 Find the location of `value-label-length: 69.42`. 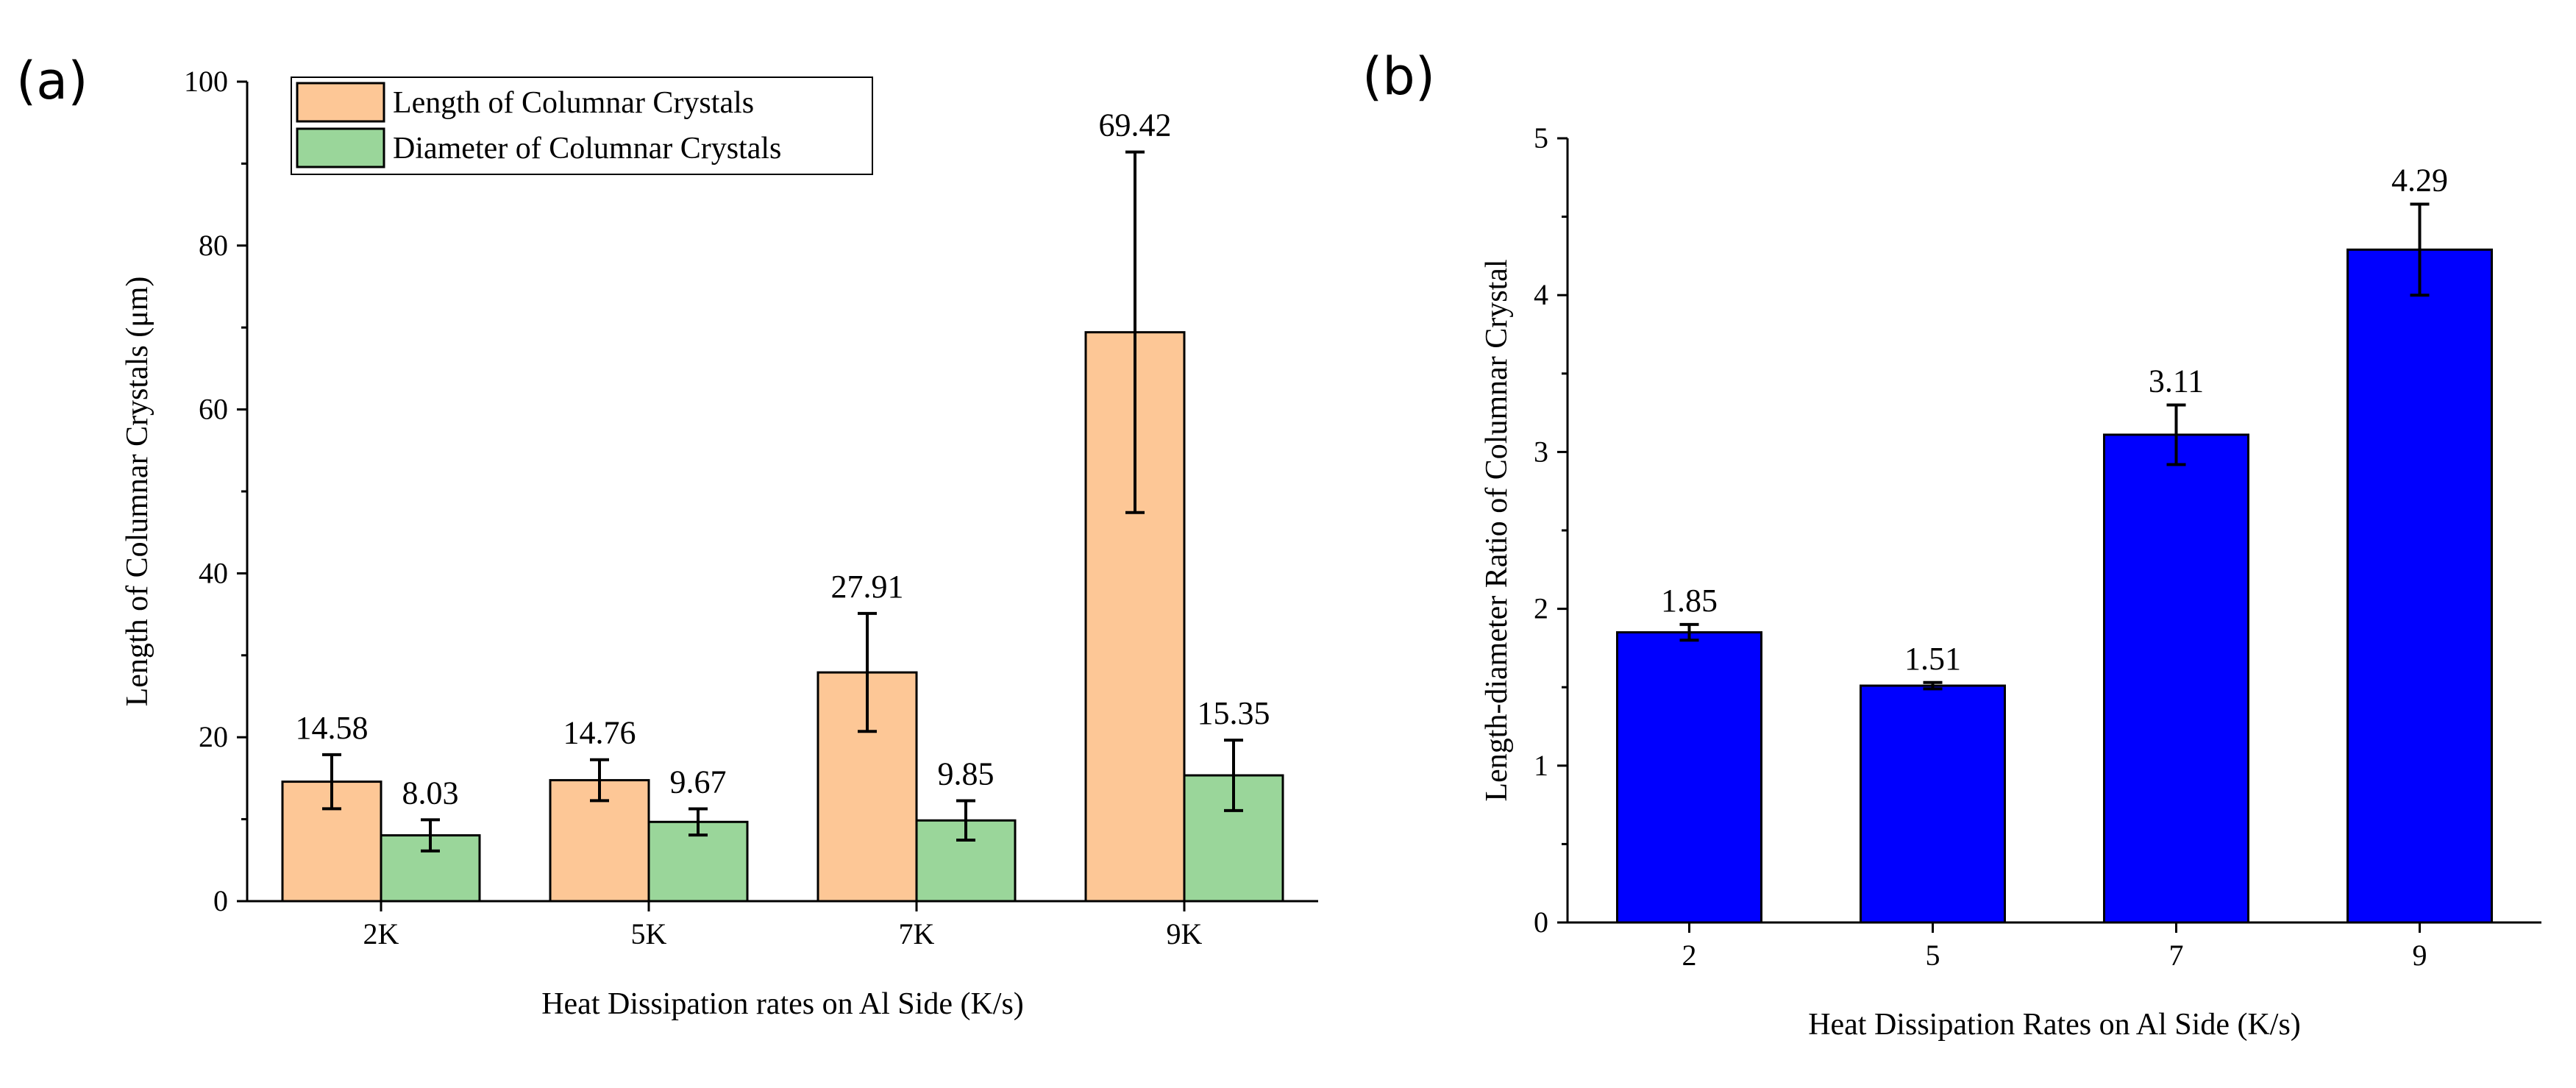

value-label-length: 69.42 is located at coordinates (1135, 125).